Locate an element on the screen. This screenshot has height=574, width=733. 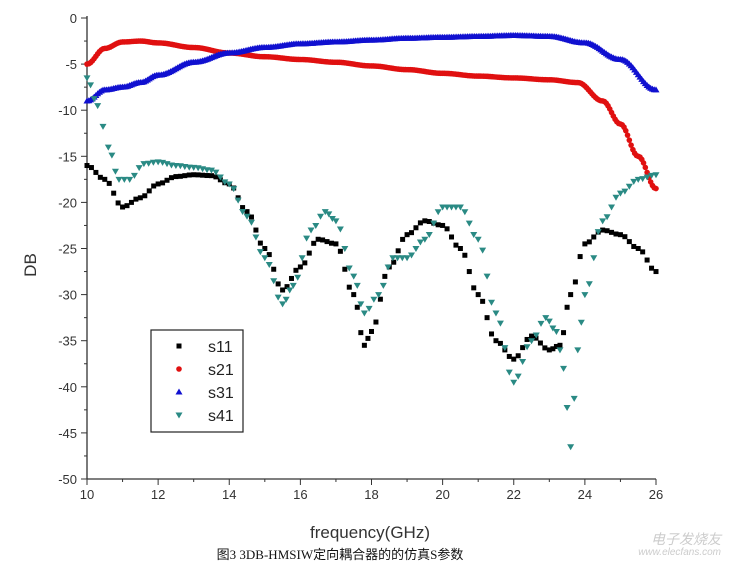
watermark-logo: 电子发烧友 www.elecfans.com is located at coordinates (679, 544).